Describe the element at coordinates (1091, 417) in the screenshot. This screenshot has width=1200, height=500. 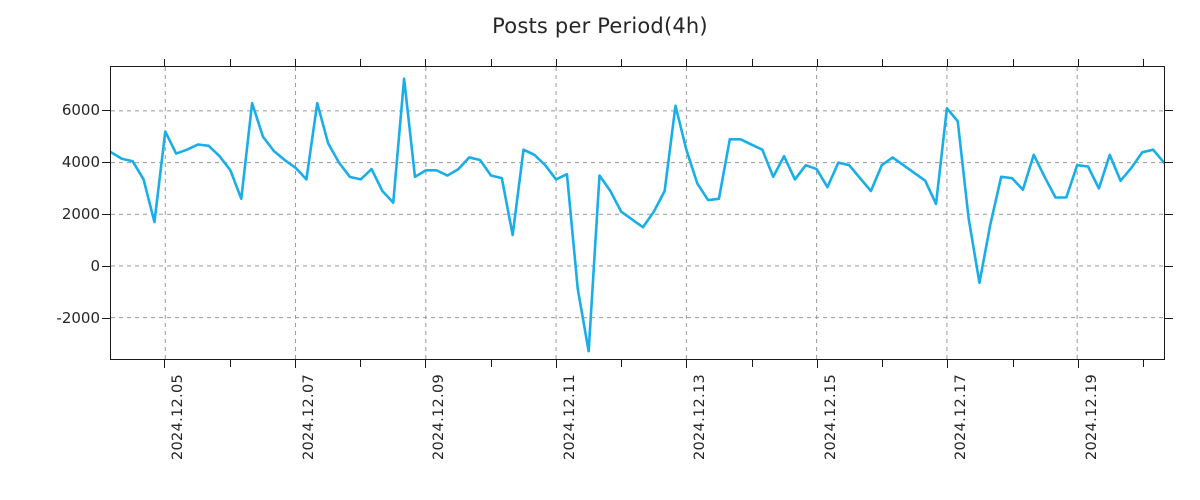
I see `x-axis-tick-label: 2024.12.19` at that location.